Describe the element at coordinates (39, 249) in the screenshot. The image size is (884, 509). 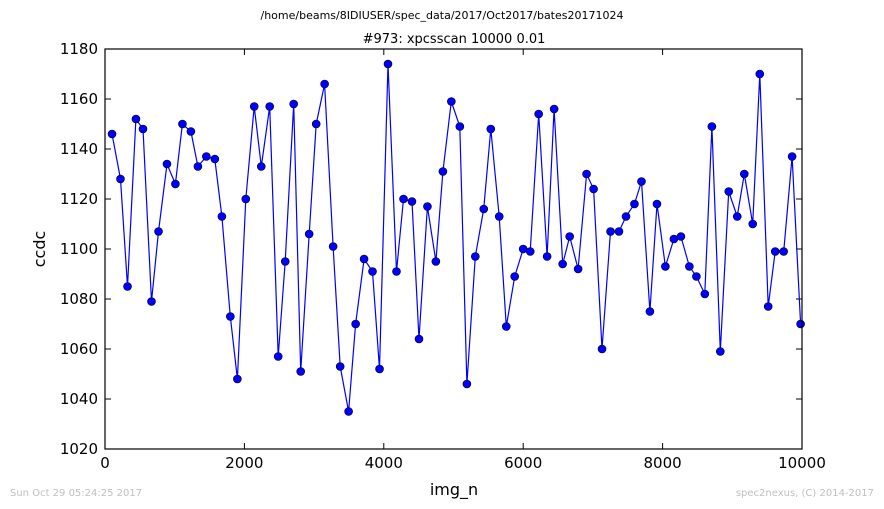
I see `y-axis-label: ccdc` at that location.